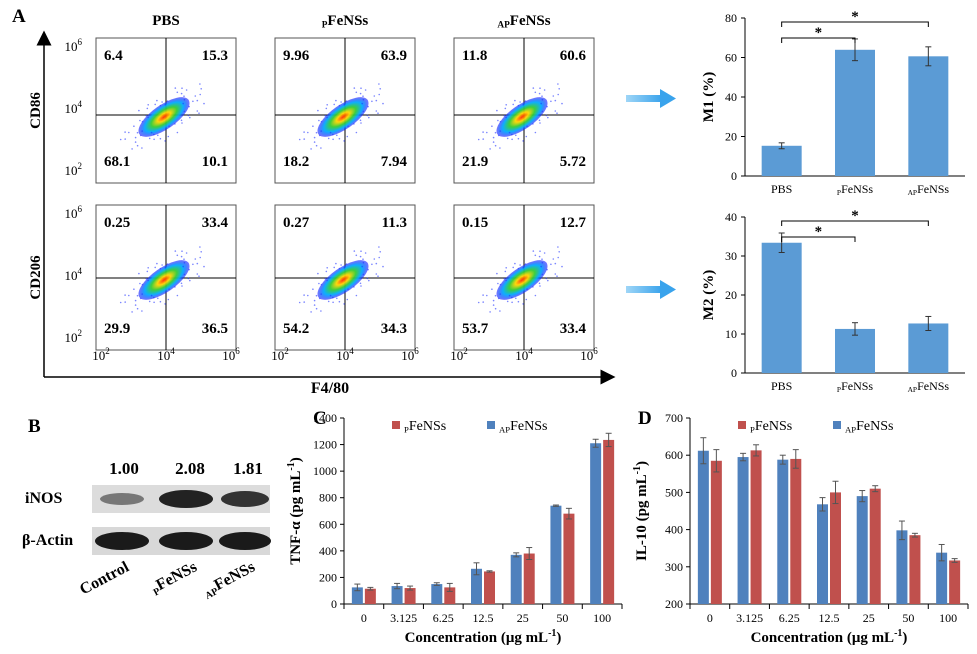  Describe the element at coordinates (523, 22) in the screenshot. I see `flow-column-title: APFeNSs` at that location.